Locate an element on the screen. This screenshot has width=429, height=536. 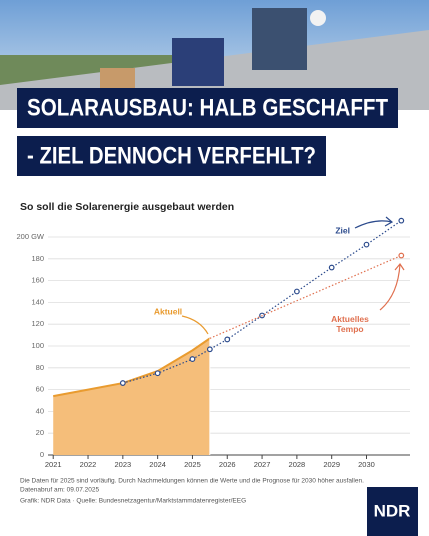
y-tick-label: 80 is located at coordinates (40, 367).